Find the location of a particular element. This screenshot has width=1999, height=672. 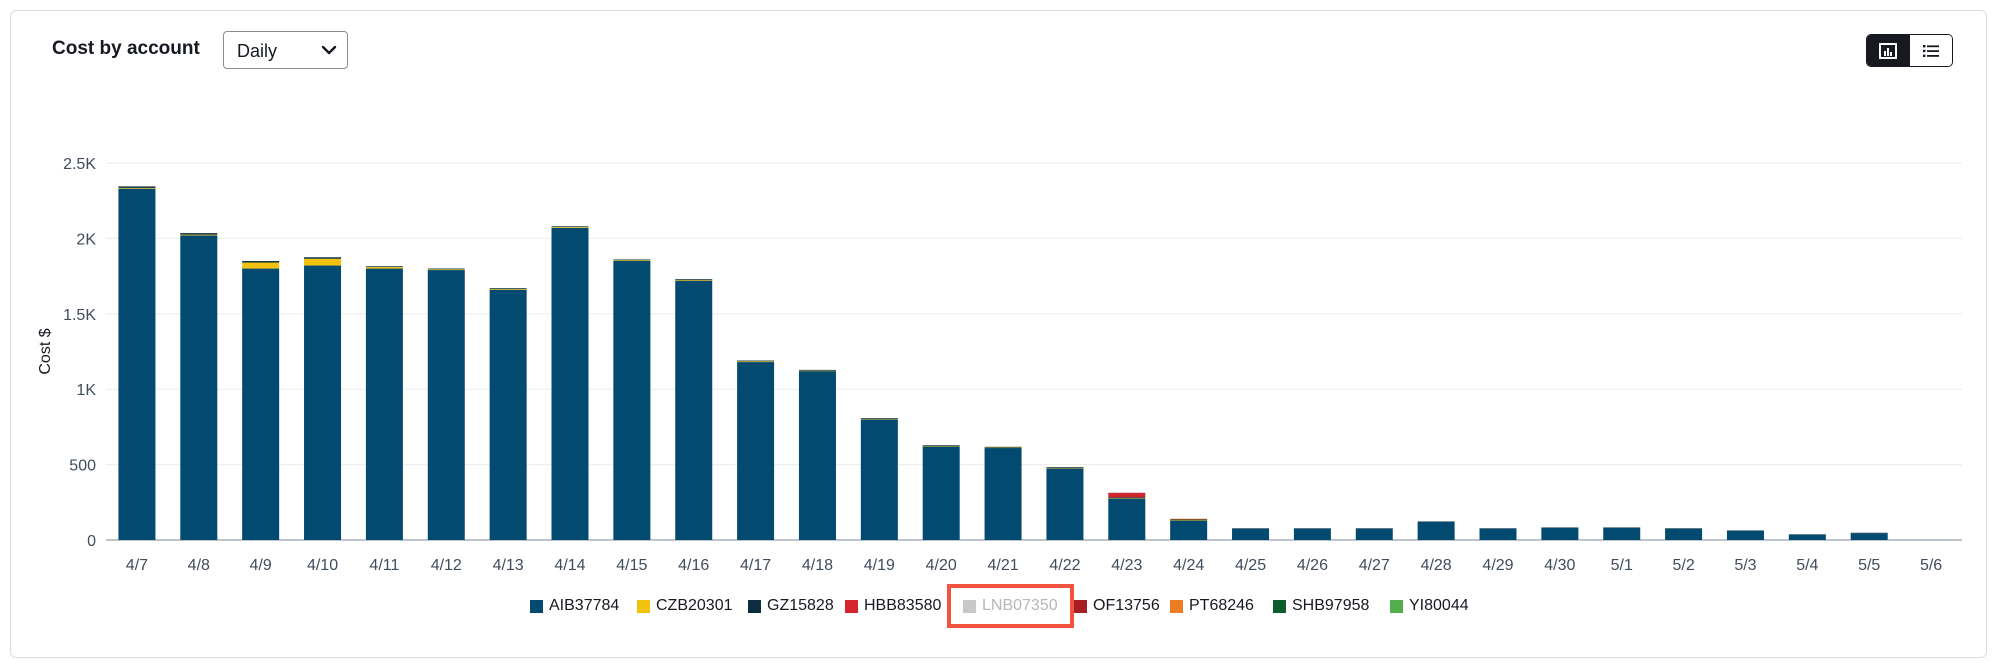

x-tick-label: 4/21 is located at coordinates (1002, 565).